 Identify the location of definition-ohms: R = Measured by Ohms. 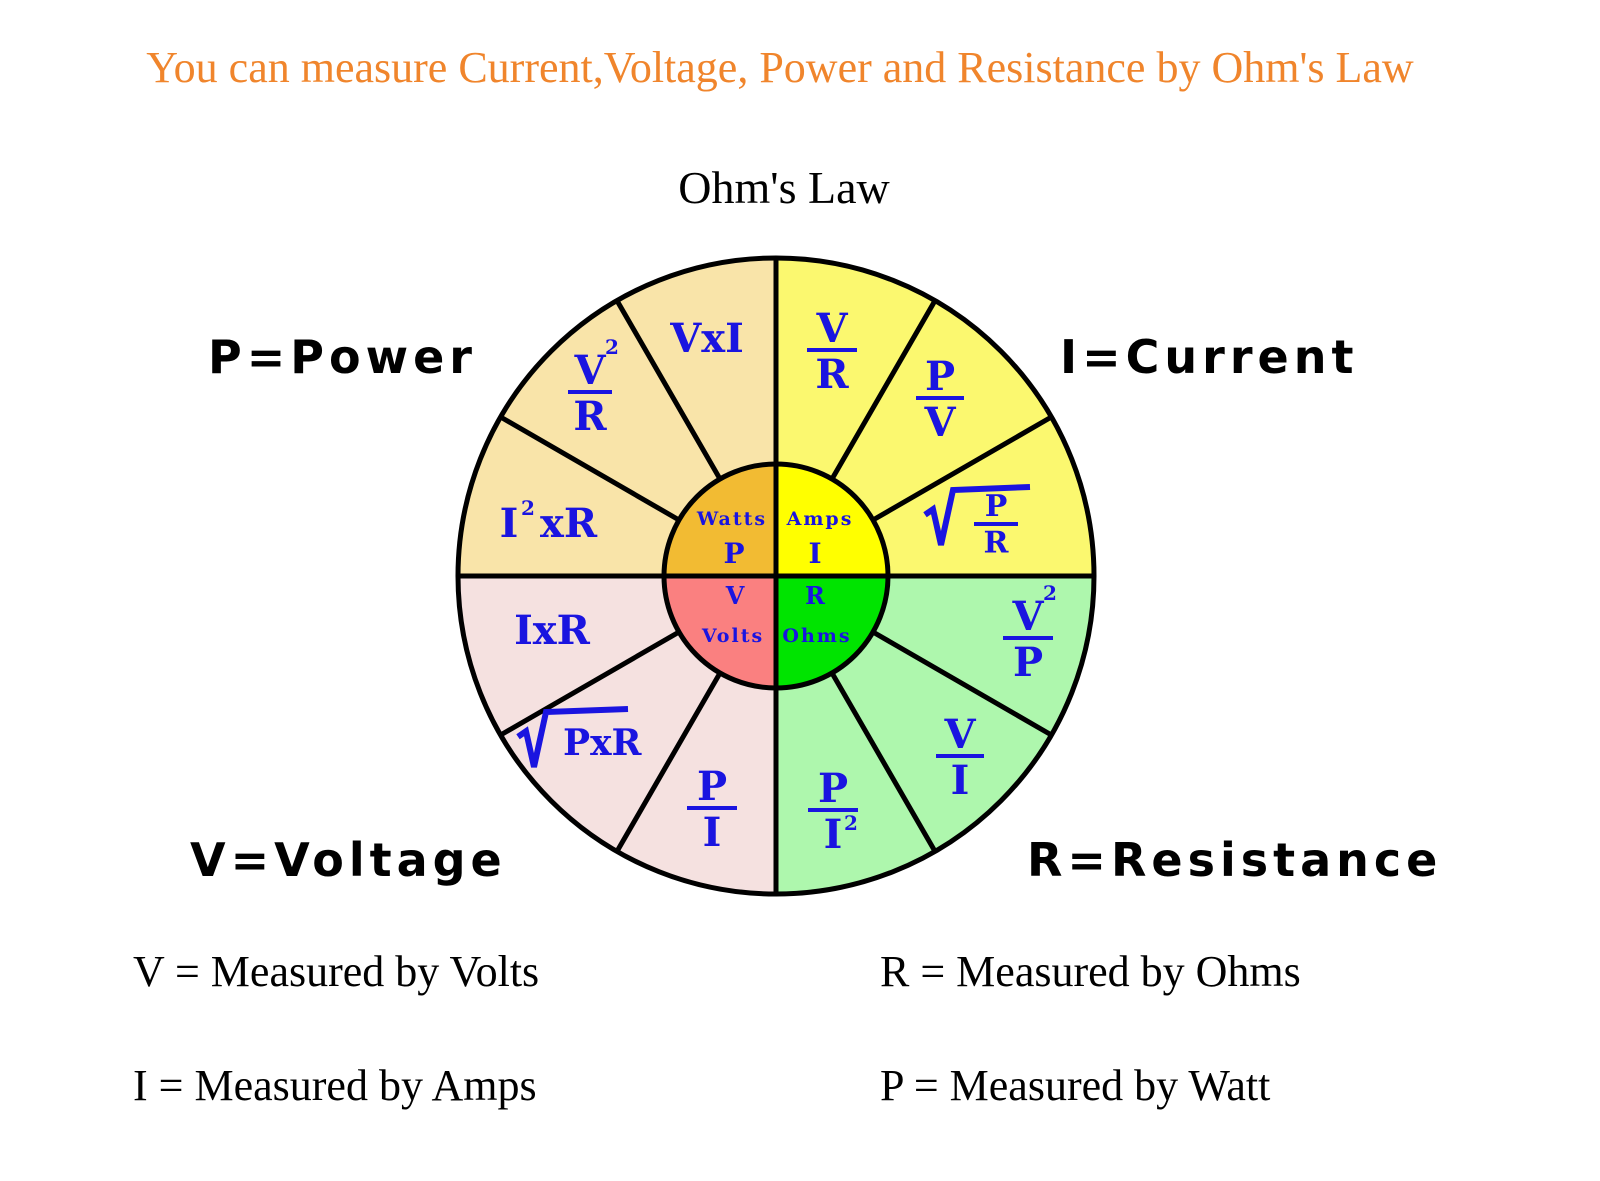
(1090, 971).